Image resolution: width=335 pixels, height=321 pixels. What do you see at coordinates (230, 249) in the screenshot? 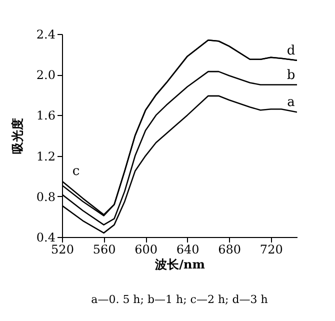
I see `x-tick-label: 680` at bounding box center [230, 249].